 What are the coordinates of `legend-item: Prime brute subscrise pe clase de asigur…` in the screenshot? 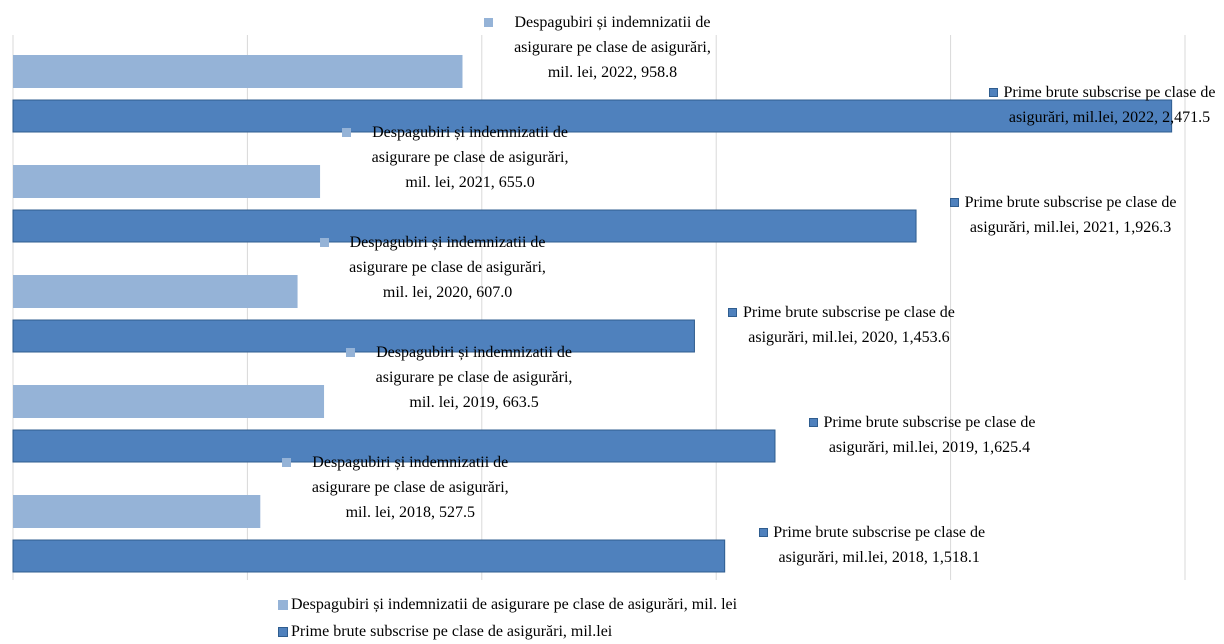 It's located at (445, 632).